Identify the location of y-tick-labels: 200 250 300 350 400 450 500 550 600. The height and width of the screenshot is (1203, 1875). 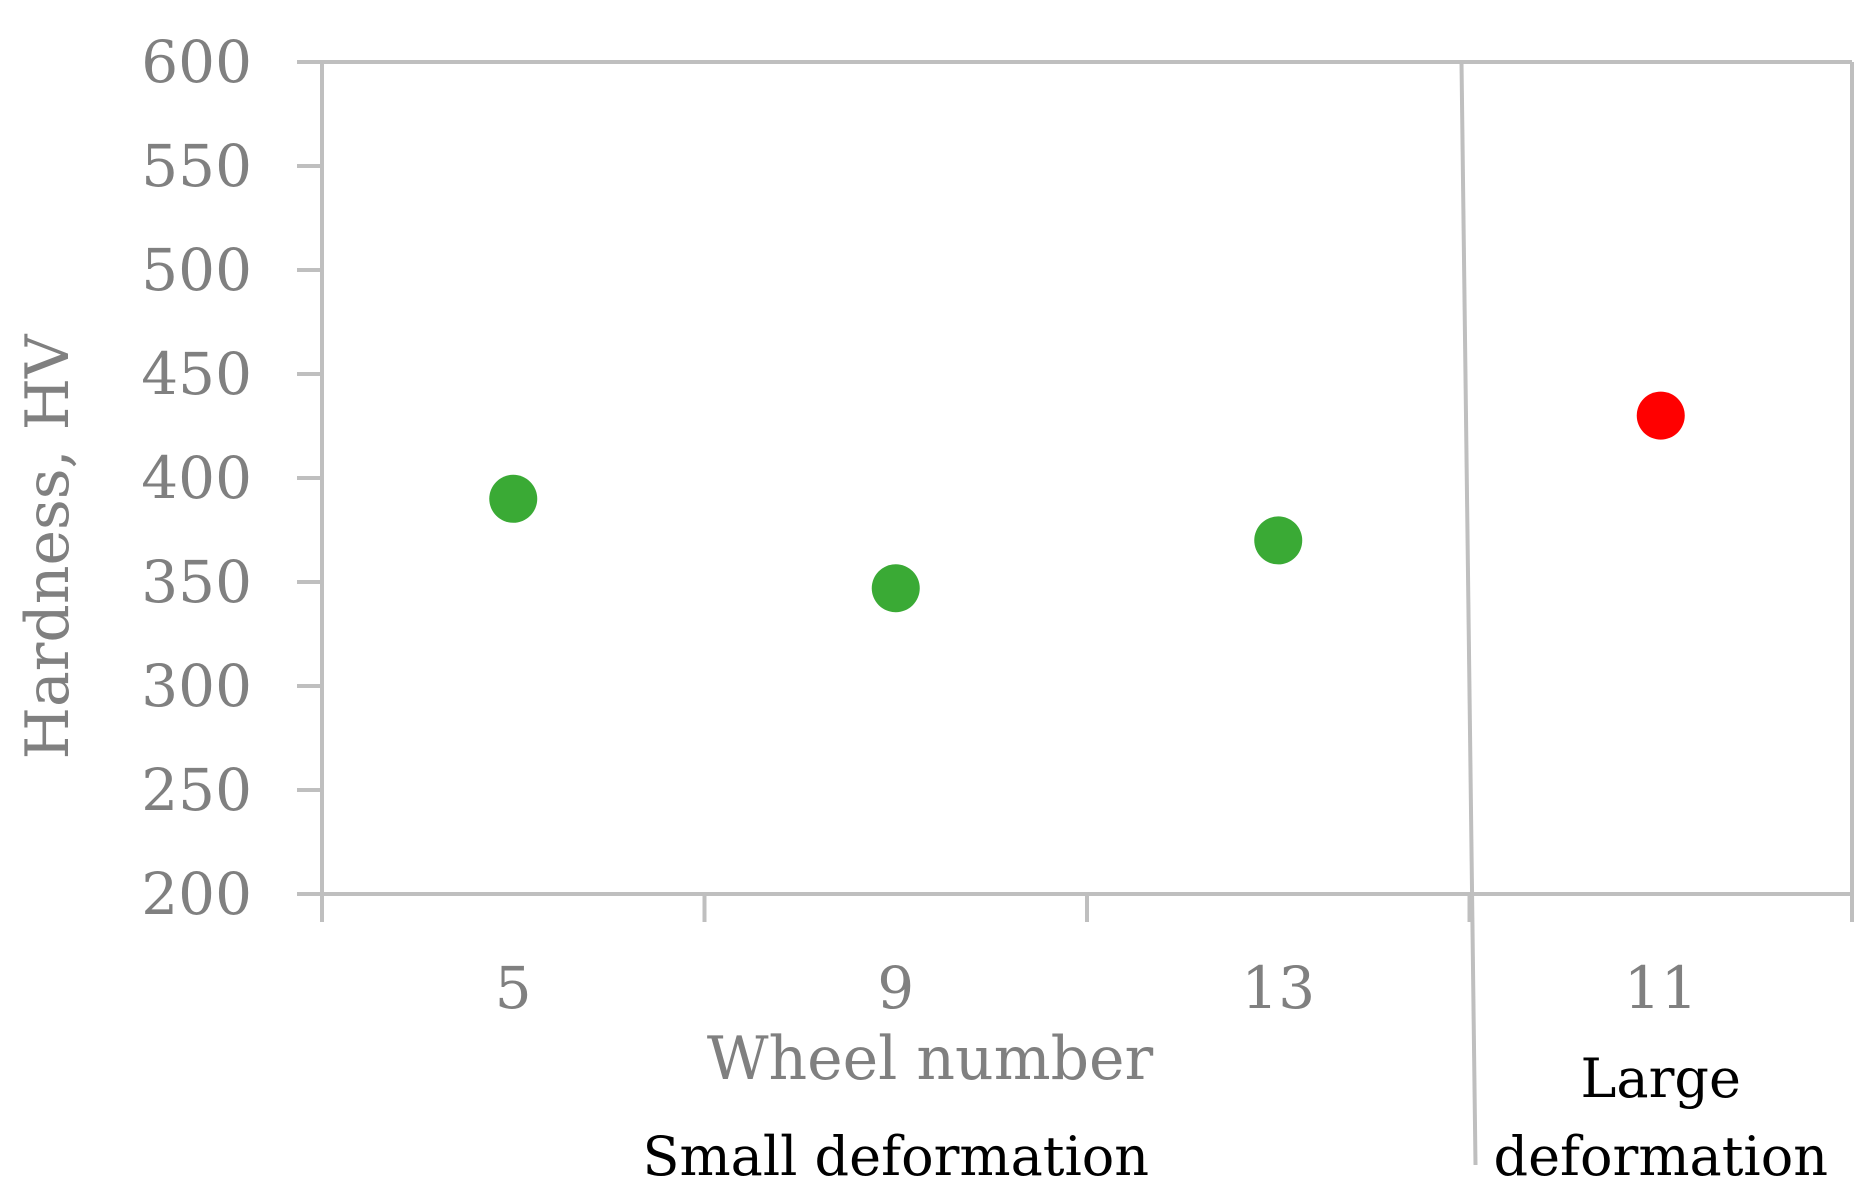
(196, 478).